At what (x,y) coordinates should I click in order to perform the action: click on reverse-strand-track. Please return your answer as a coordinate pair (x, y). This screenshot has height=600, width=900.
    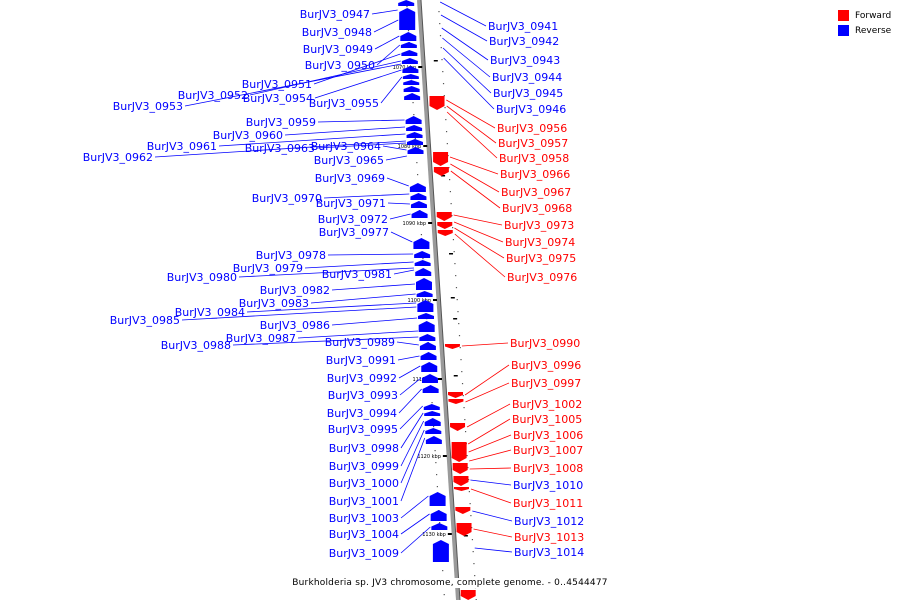
    Looking at the image, I should click on (423, 281).